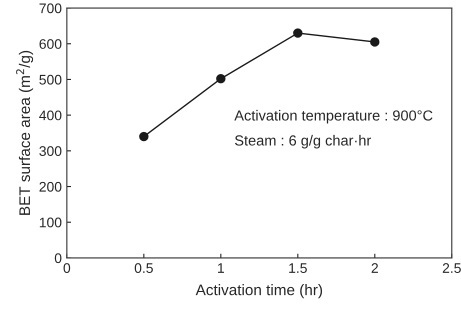  I want to click on y-axis-title: BET surface area (m$^{2}$/g), so click(25, 132).